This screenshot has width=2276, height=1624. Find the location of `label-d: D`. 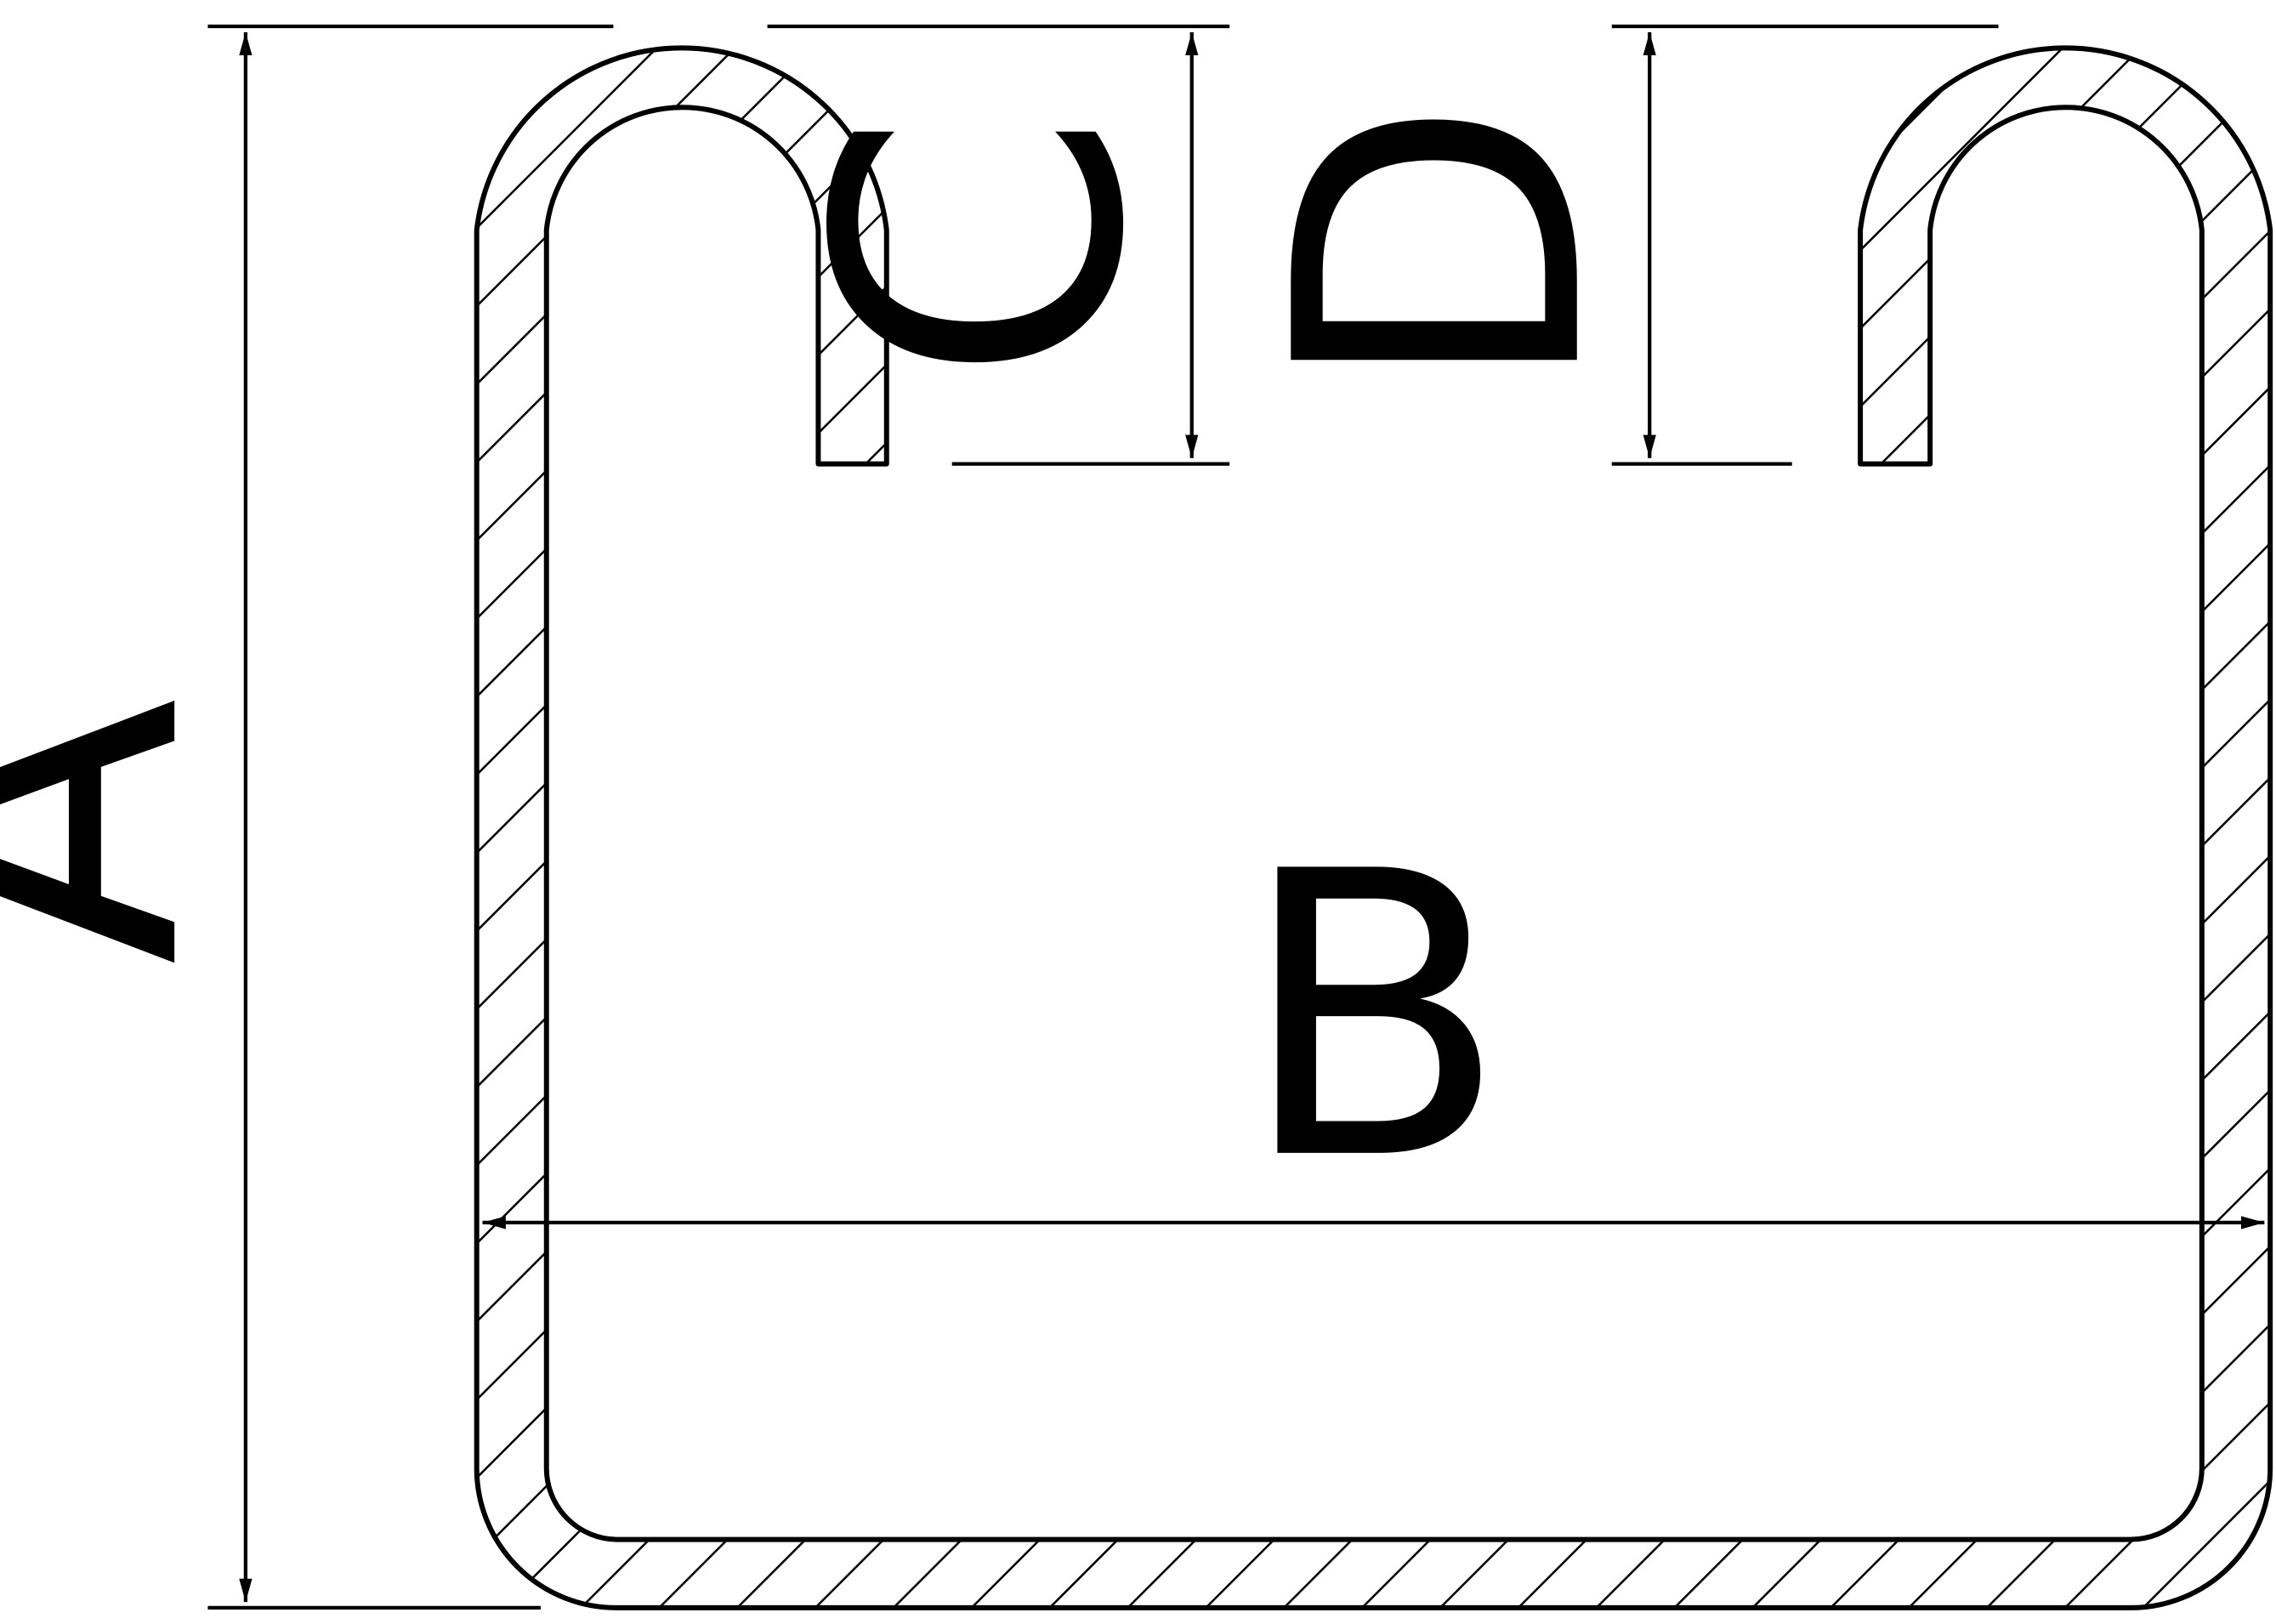

label-d: D is located at coordinates (1441, 247).